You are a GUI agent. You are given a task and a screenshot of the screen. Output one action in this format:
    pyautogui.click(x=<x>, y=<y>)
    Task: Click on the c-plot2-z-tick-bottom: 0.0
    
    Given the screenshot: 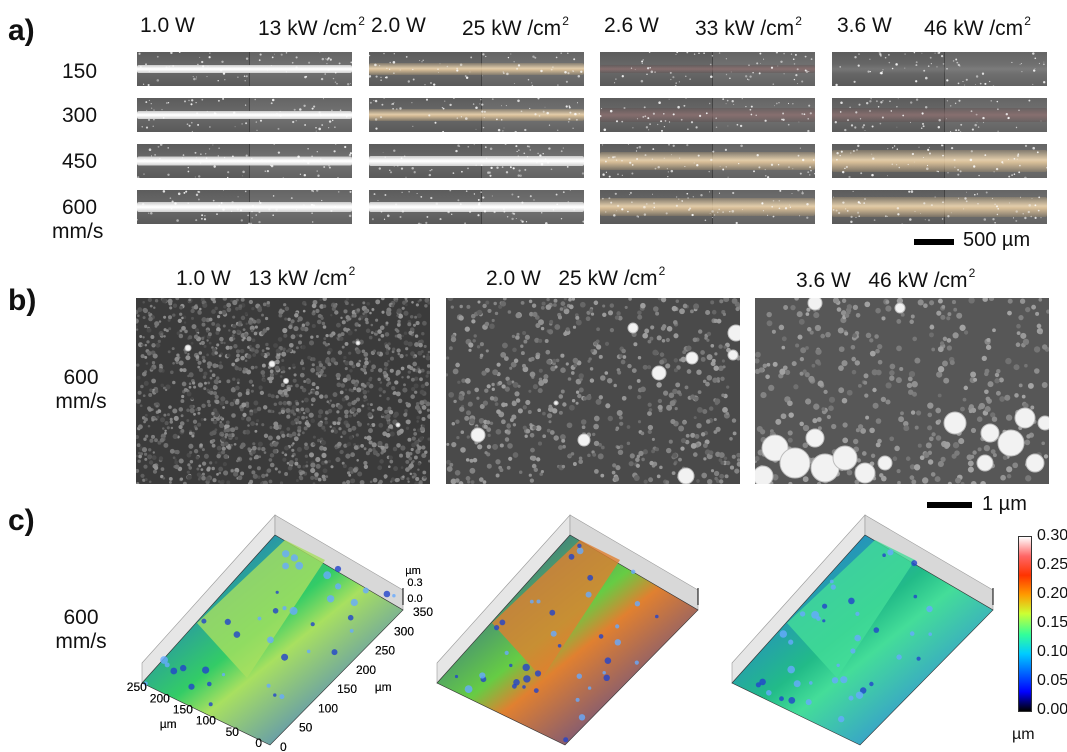 What is the action you would take?
    pyautogui.click(x=414, y=599)
    